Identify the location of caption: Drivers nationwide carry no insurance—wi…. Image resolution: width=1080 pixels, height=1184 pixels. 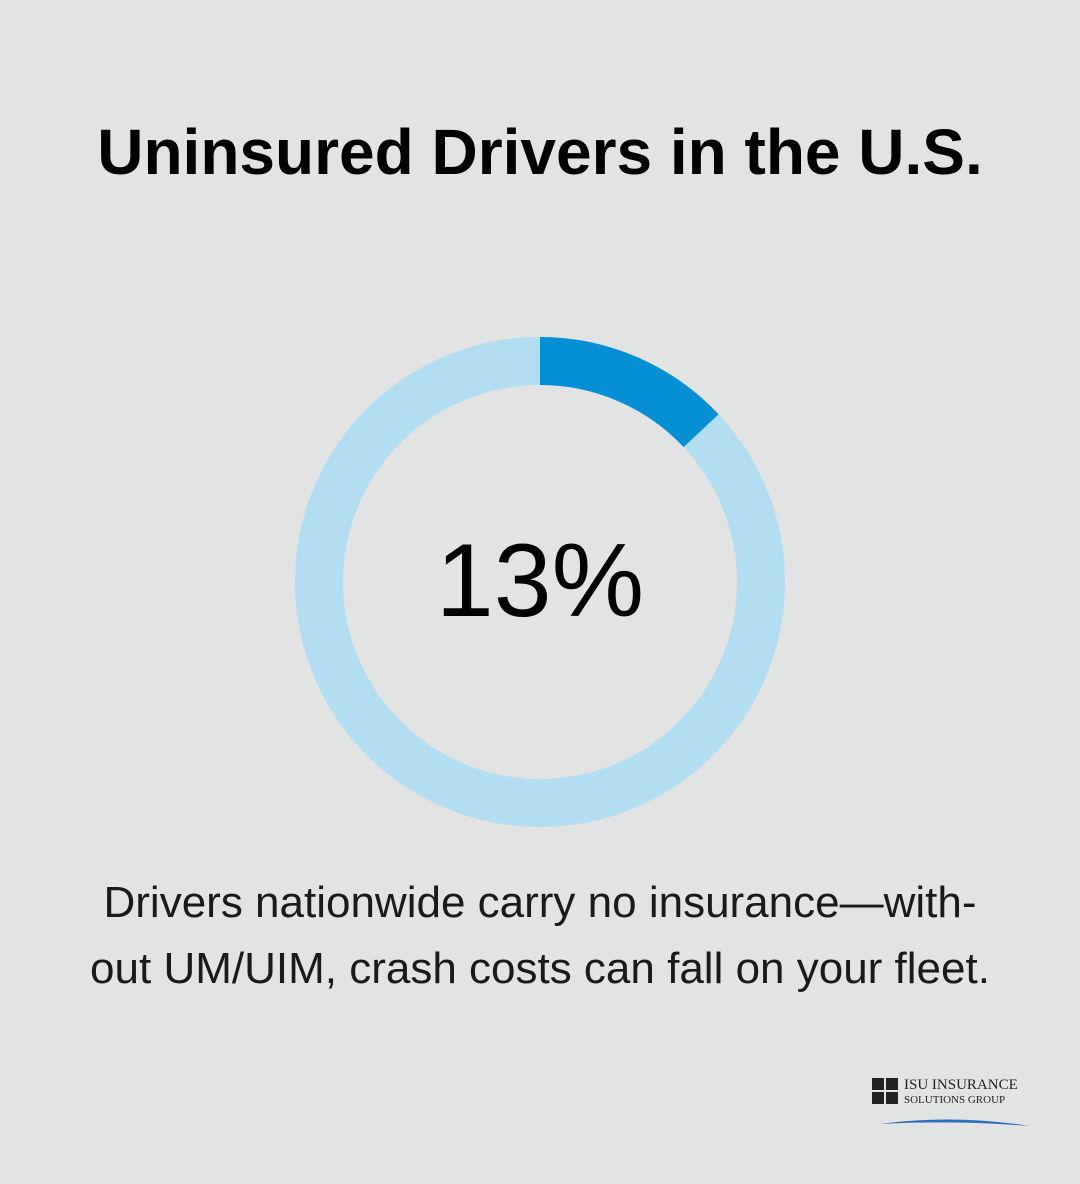
(540, 902).